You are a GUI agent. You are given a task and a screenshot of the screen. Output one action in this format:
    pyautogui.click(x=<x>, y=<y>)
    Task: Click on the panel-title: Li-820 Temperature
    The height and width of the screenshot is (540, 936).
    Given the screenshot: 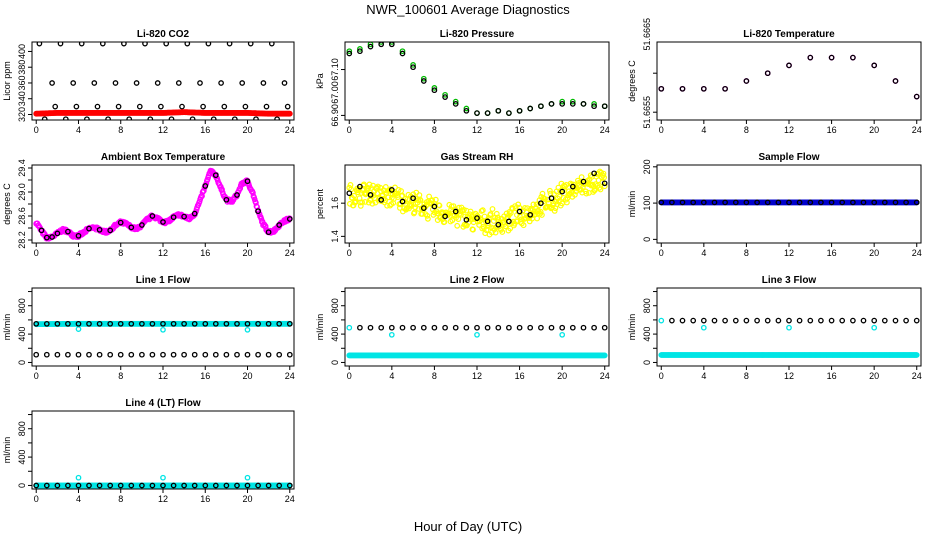 What is the action you would take?
    pyautogui.click(x=789, y=34)
    